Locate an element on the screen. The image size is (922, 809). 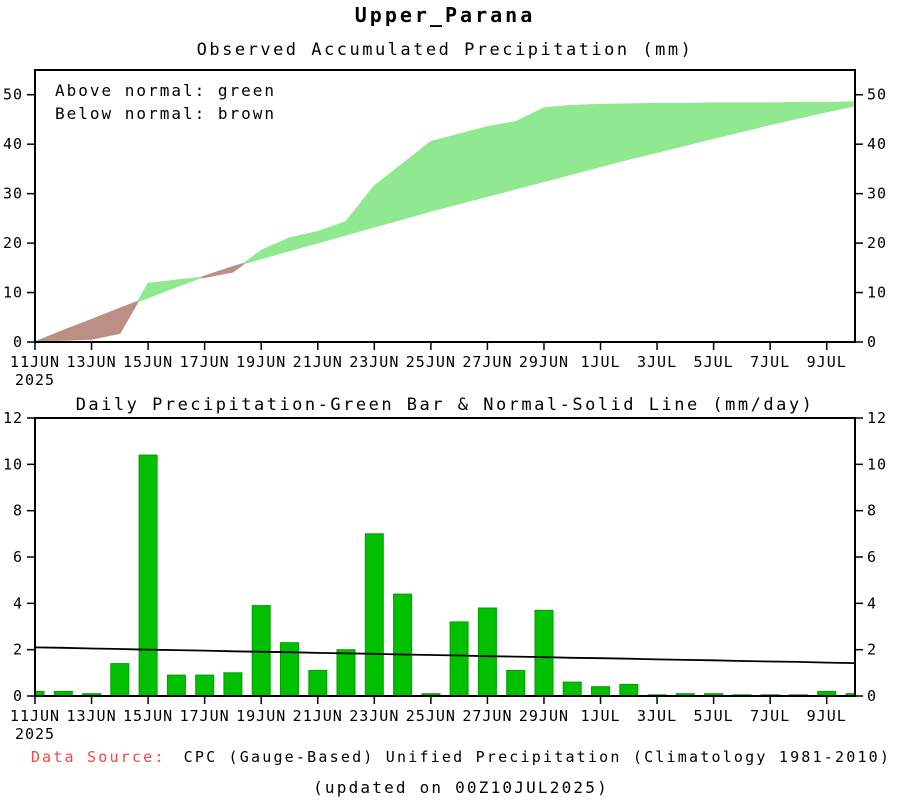
below-normal-area is located at coordinates (140, 302).